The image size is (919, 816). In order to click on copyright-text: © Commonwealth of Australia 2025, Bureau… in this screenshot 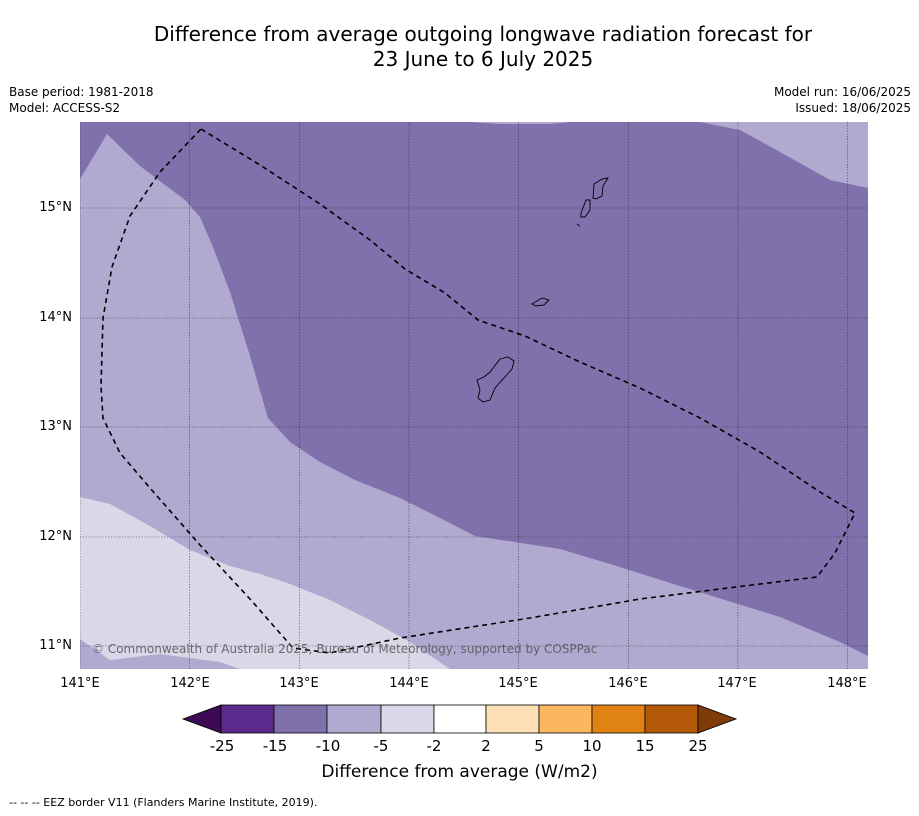, I will do `click(344, 649)`.